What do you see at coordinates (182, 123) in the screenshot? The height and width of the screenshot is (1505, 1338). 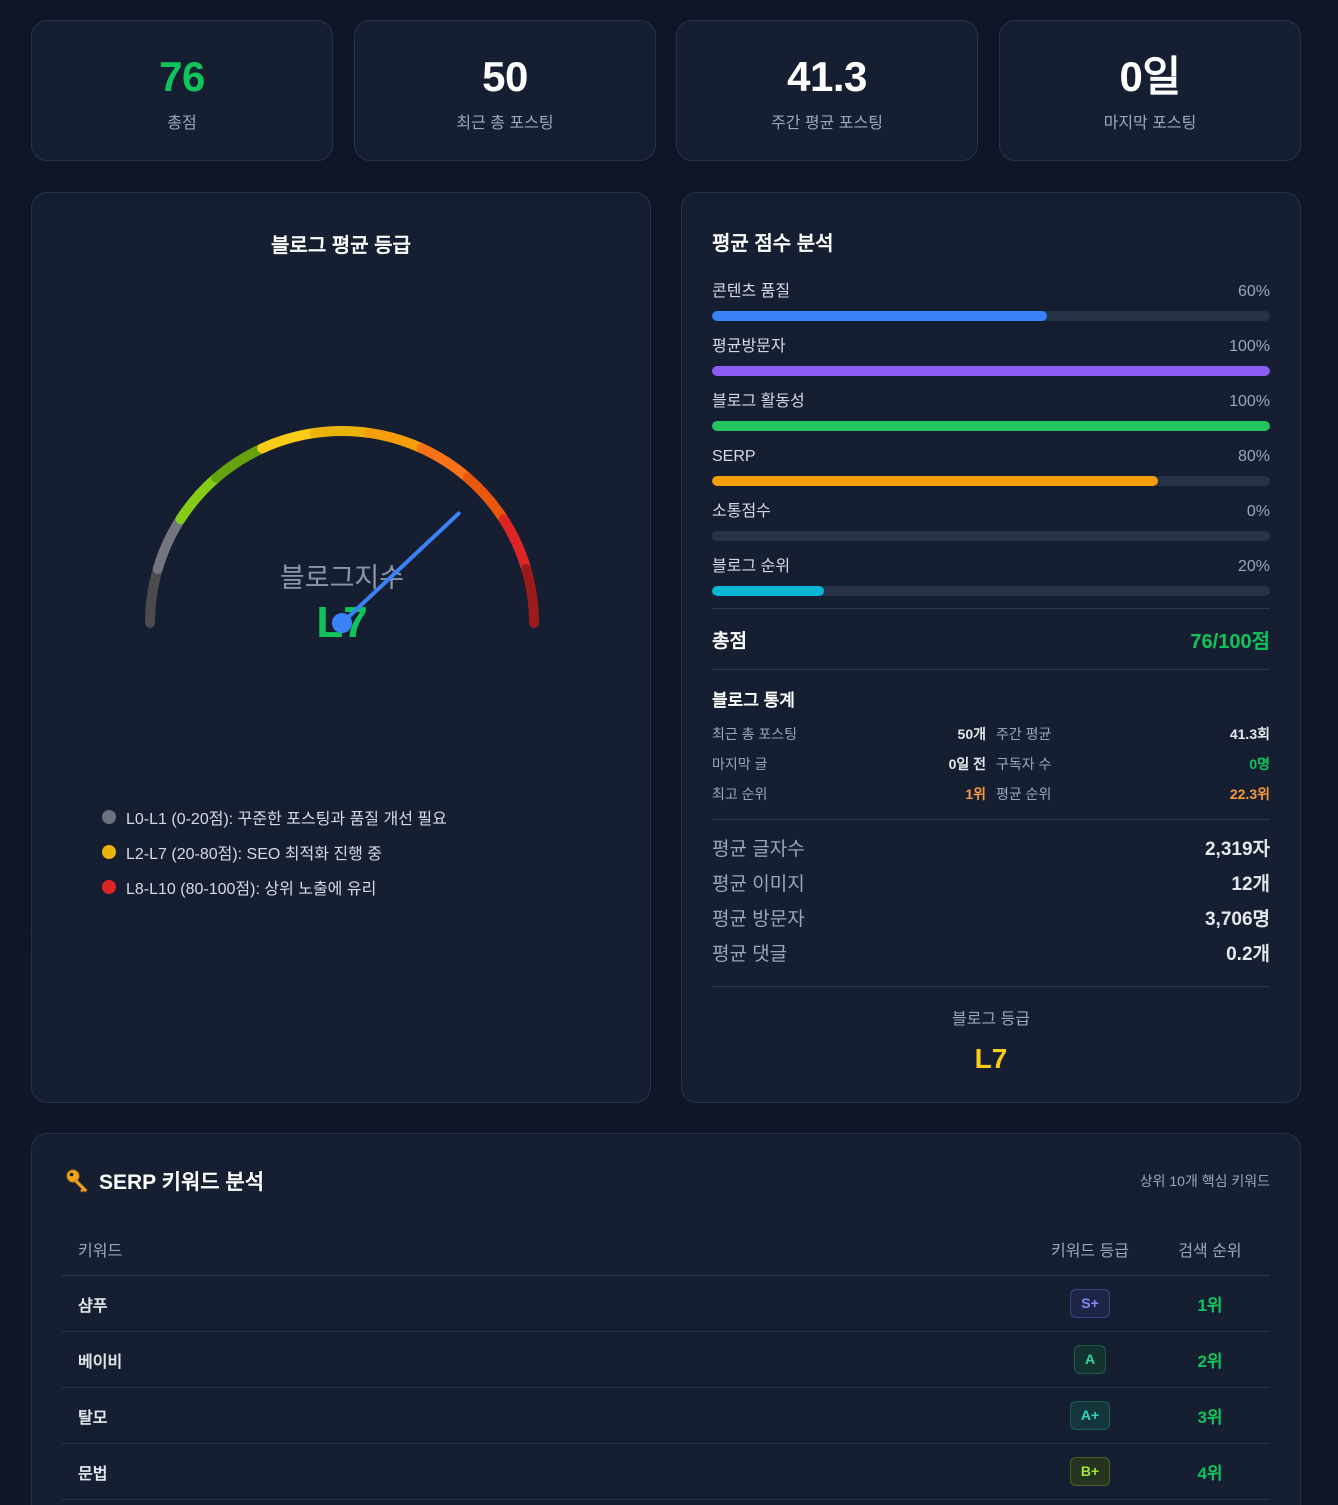 I see `stat-label: 총점` at bounding box center [182, 123].